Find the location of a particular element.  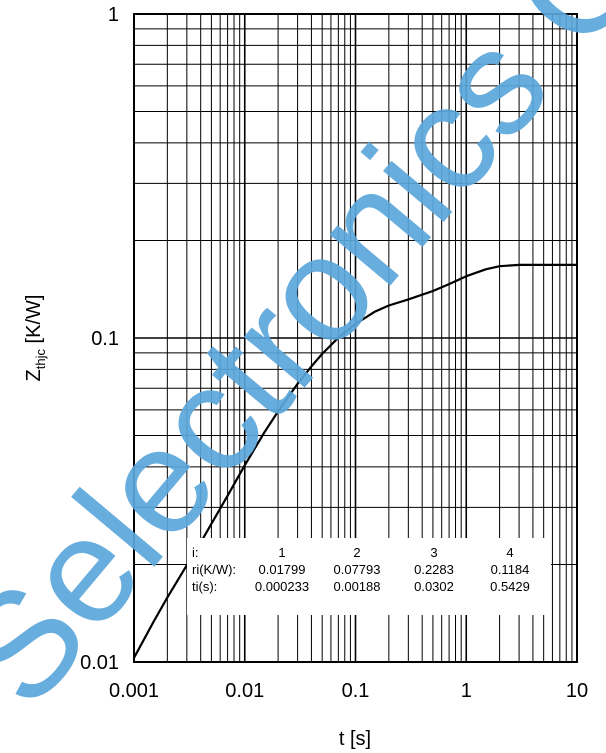

table-row-label: i: is located at coordinates (195, 552).